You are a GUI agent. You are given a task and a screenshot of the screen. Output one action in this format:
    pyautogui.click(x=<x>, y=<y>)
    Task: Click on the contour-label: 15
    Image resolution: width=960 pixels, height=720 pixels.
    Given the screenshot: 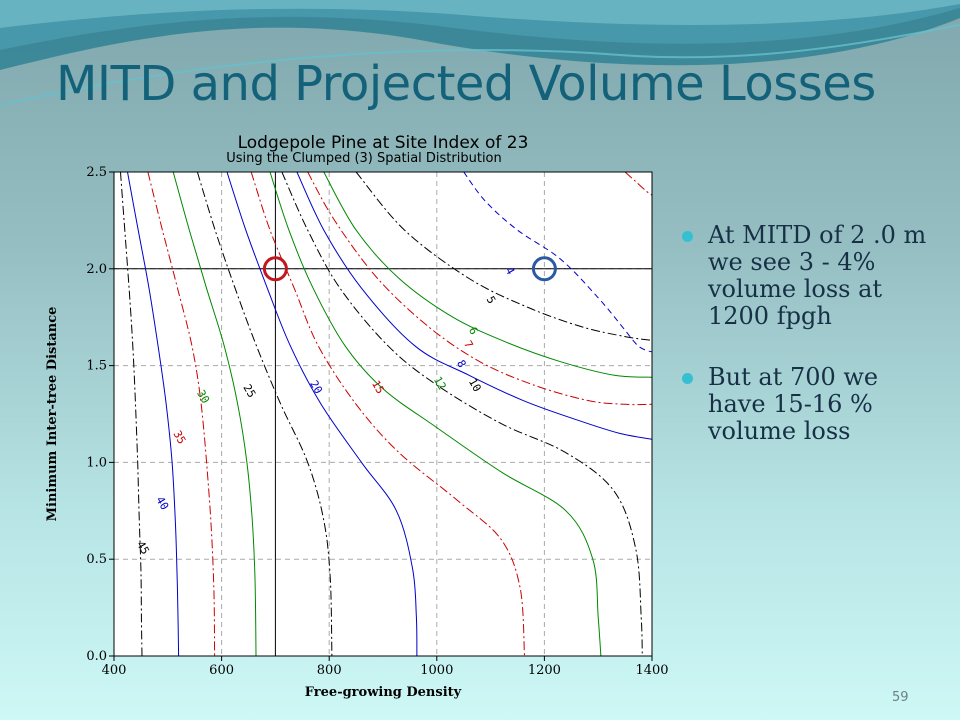 What is the action you would take?
    pyautogui.click(x=378, y=387)
    